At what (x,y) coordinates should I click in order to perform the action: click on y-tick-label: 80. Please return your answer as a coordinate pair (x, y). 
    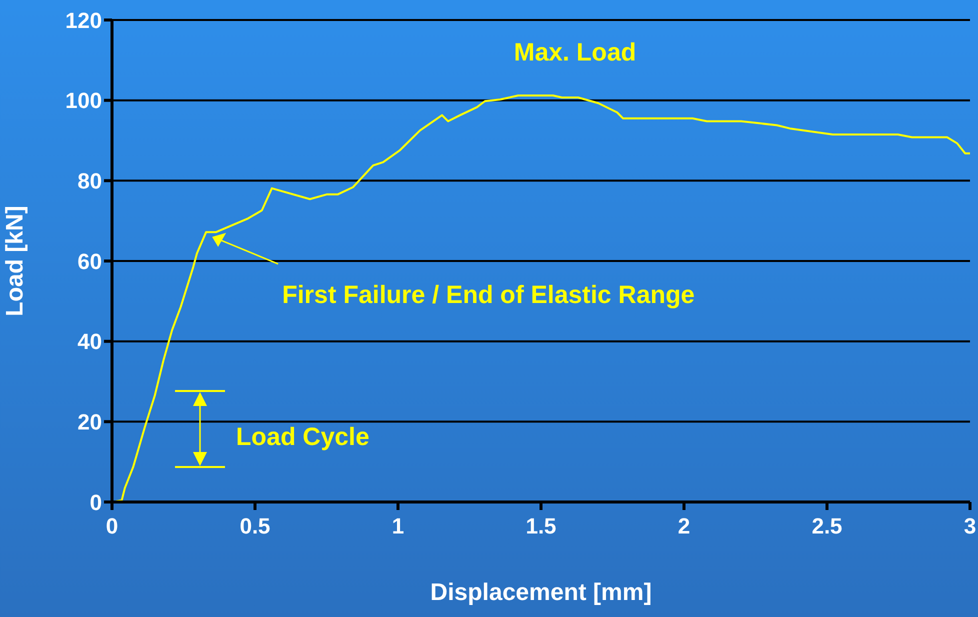
    Looking at the image, I should click on (90, 181).